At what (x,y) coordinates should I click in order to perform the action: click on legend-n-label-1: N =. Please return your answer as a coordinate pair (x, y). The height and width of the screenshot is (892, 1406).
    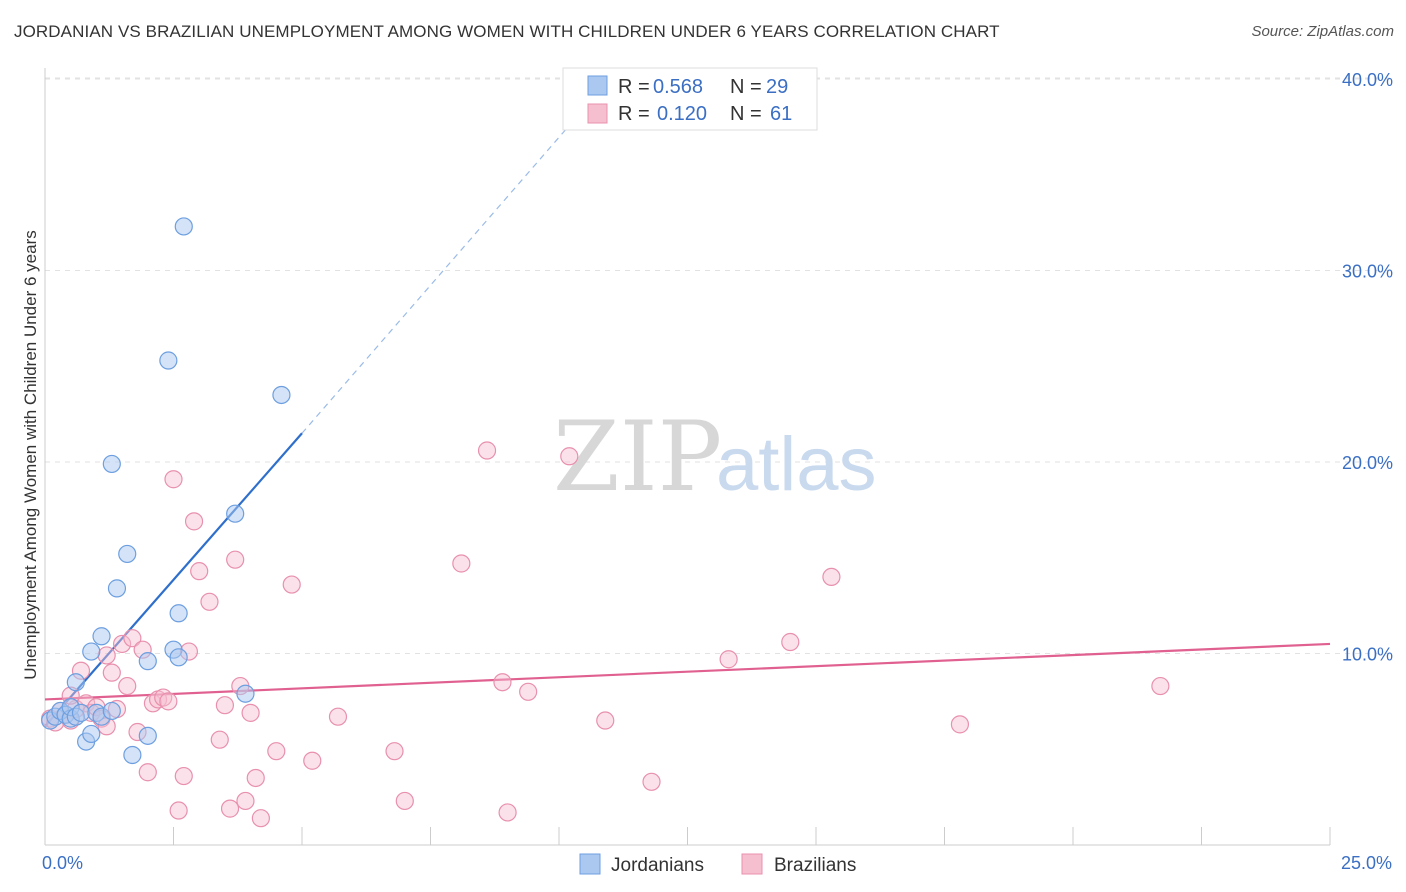
    Looking at the image, I should click on (746, 87).